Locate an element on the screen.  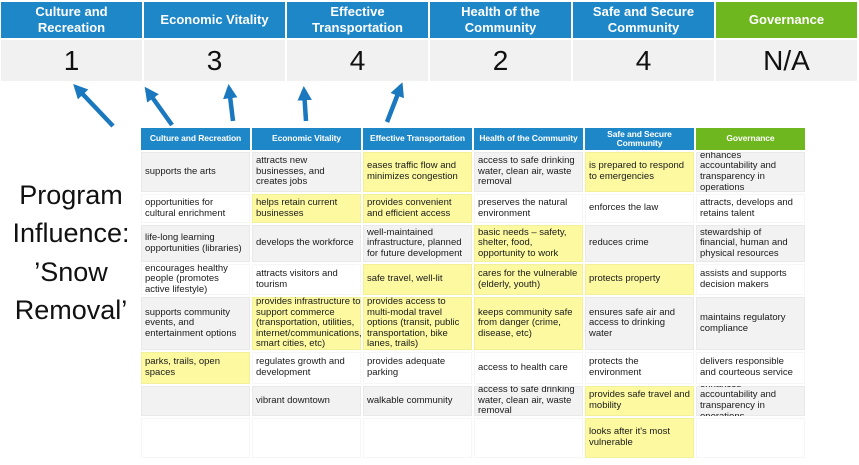
matrix-cell-highlighted: helps retain current businesses is located at coordinates (306, 208).